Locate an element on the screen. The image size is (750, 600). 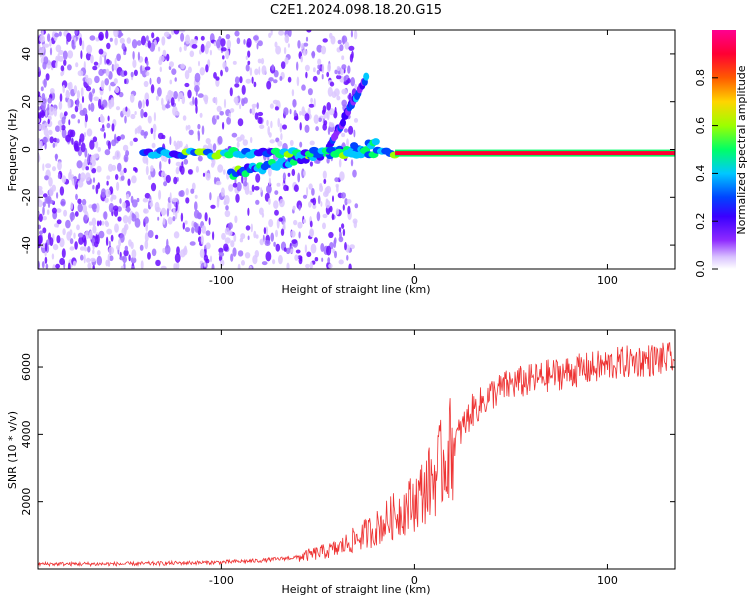
y-tick-label: 20 is located at coordinates (26, 102).